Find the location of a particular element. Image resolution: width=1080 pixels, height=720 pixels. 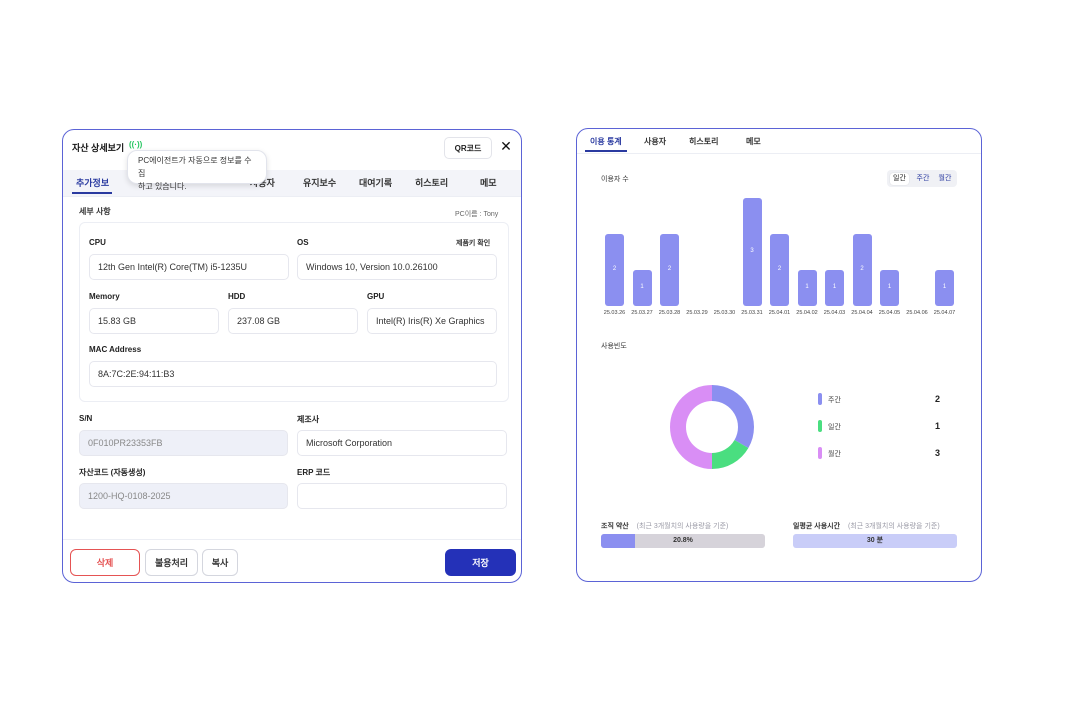

os-field: Windows 10, Version 10.0.26100 is located at coordinates (397, 267).